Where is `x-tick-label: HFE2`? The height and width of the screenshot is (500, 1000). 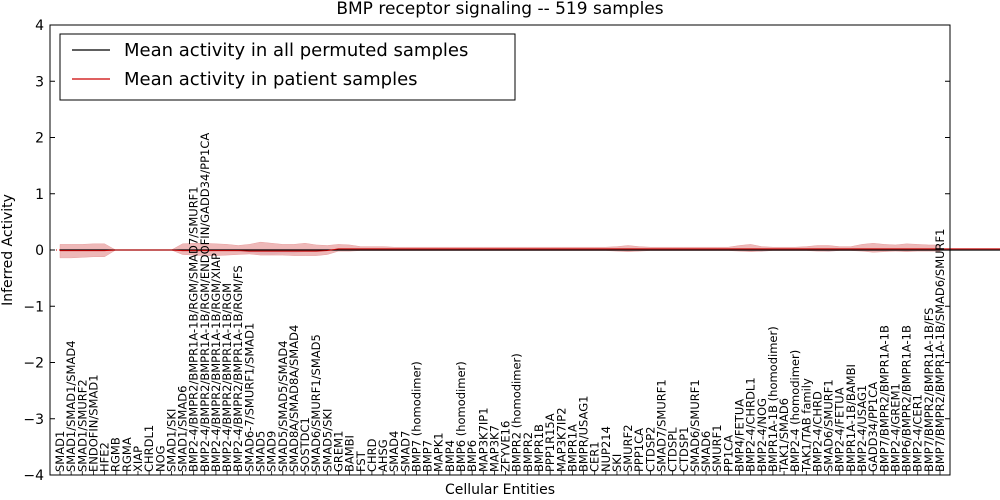 x-tick-label: HFE2 is located at coordinates (105, 457).